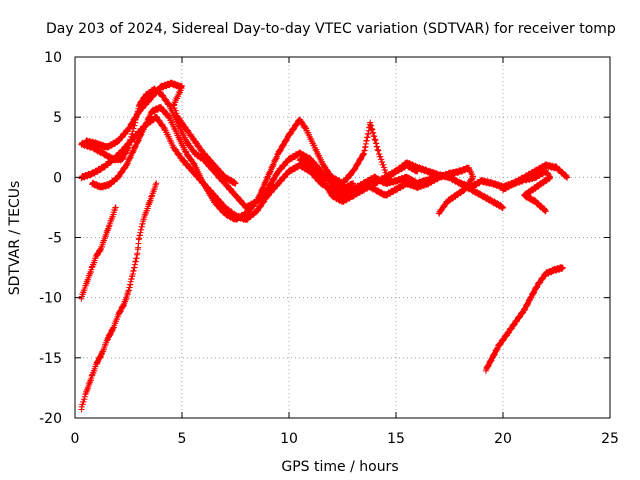  I want to click on y-tick-label: 0, so click(57, 178).